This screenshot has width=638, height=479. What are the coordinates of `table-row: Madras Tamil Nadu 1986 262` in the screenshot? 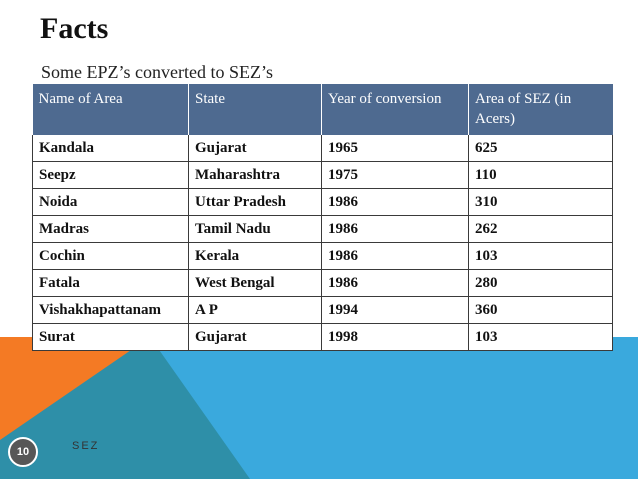 It's located at (322, 229).